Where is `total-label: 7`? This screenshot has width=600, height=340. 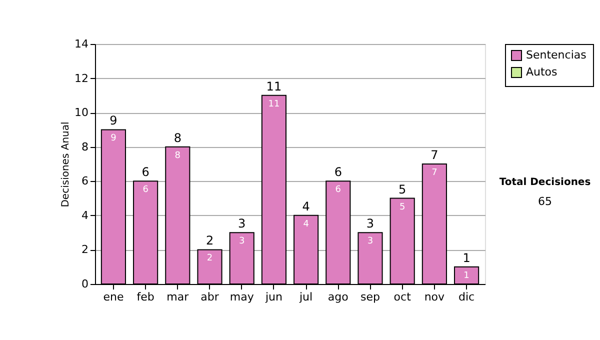 total-label: 7 is located at coordinates (434, 155).